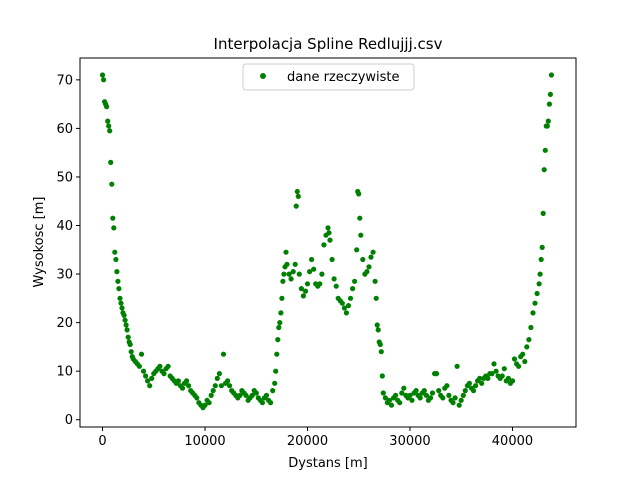 The image size is (640, 480). What do you see at coordinates (409, 441) in the screenshot?
I see `x-tick-label: 30000` at bounding box center [409, 441].